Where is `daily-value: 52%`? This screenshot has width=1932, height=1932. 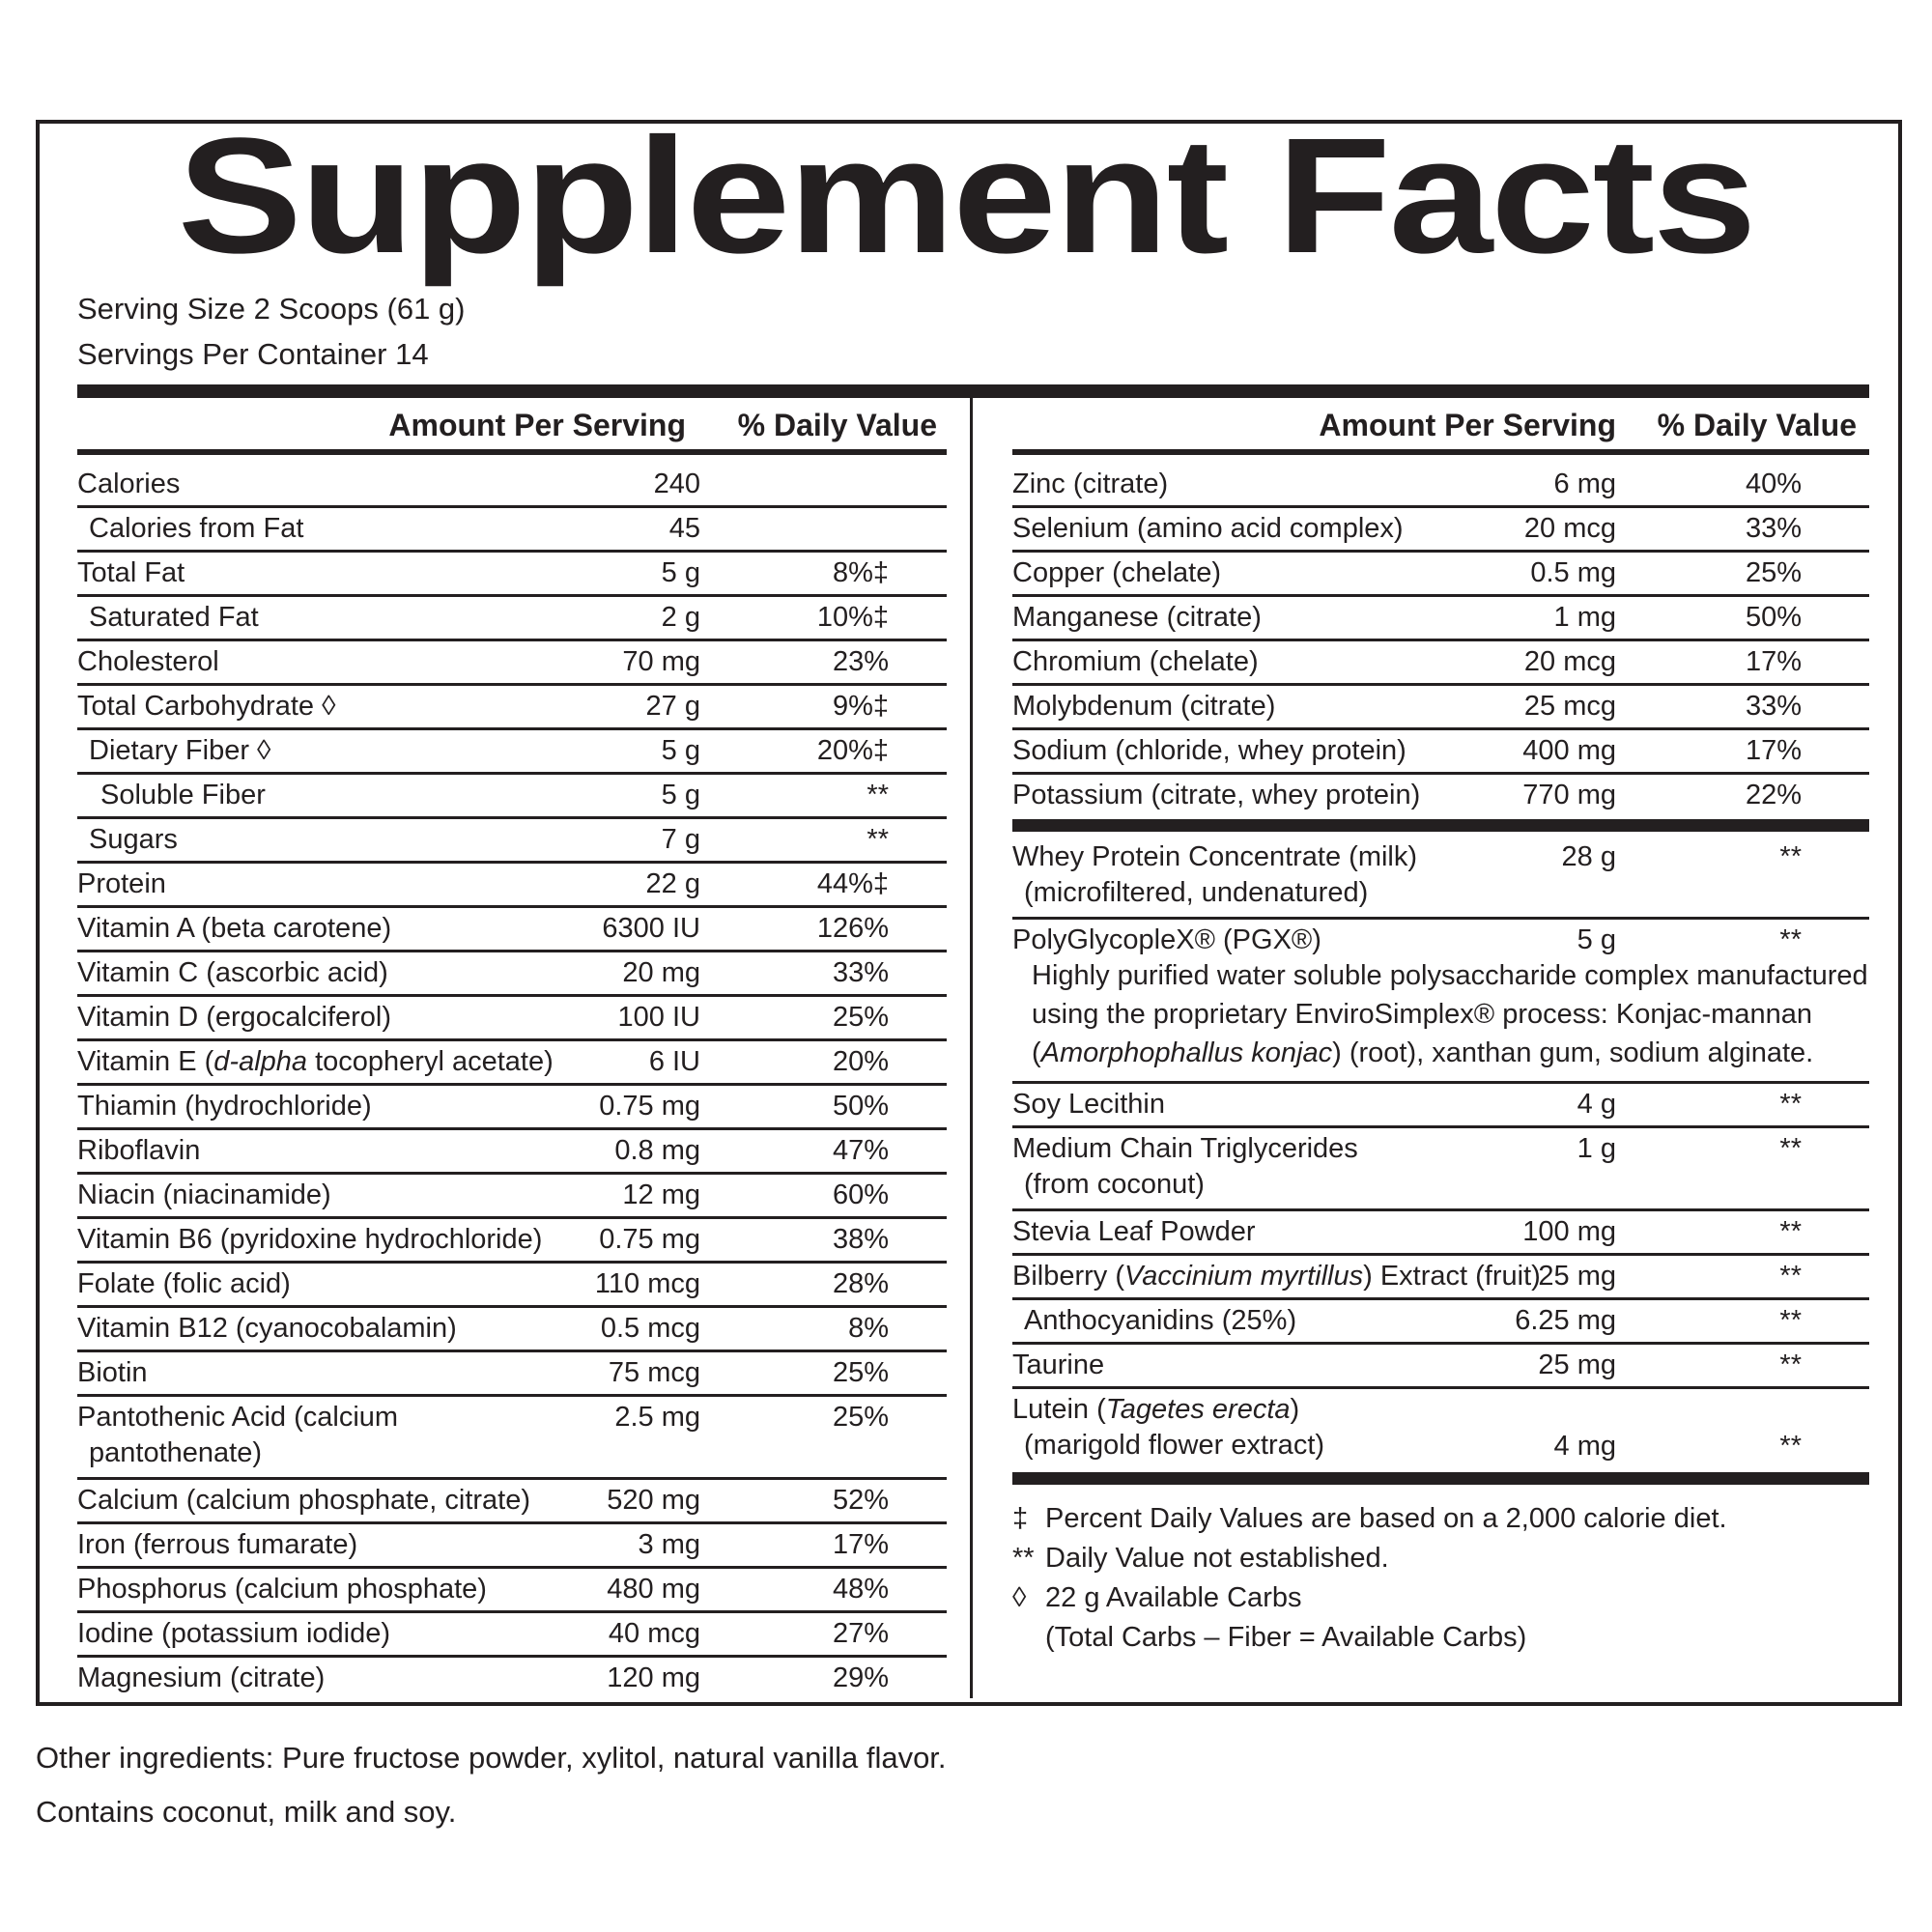
daily-value: 52% is located at coordinates (860, 1500).